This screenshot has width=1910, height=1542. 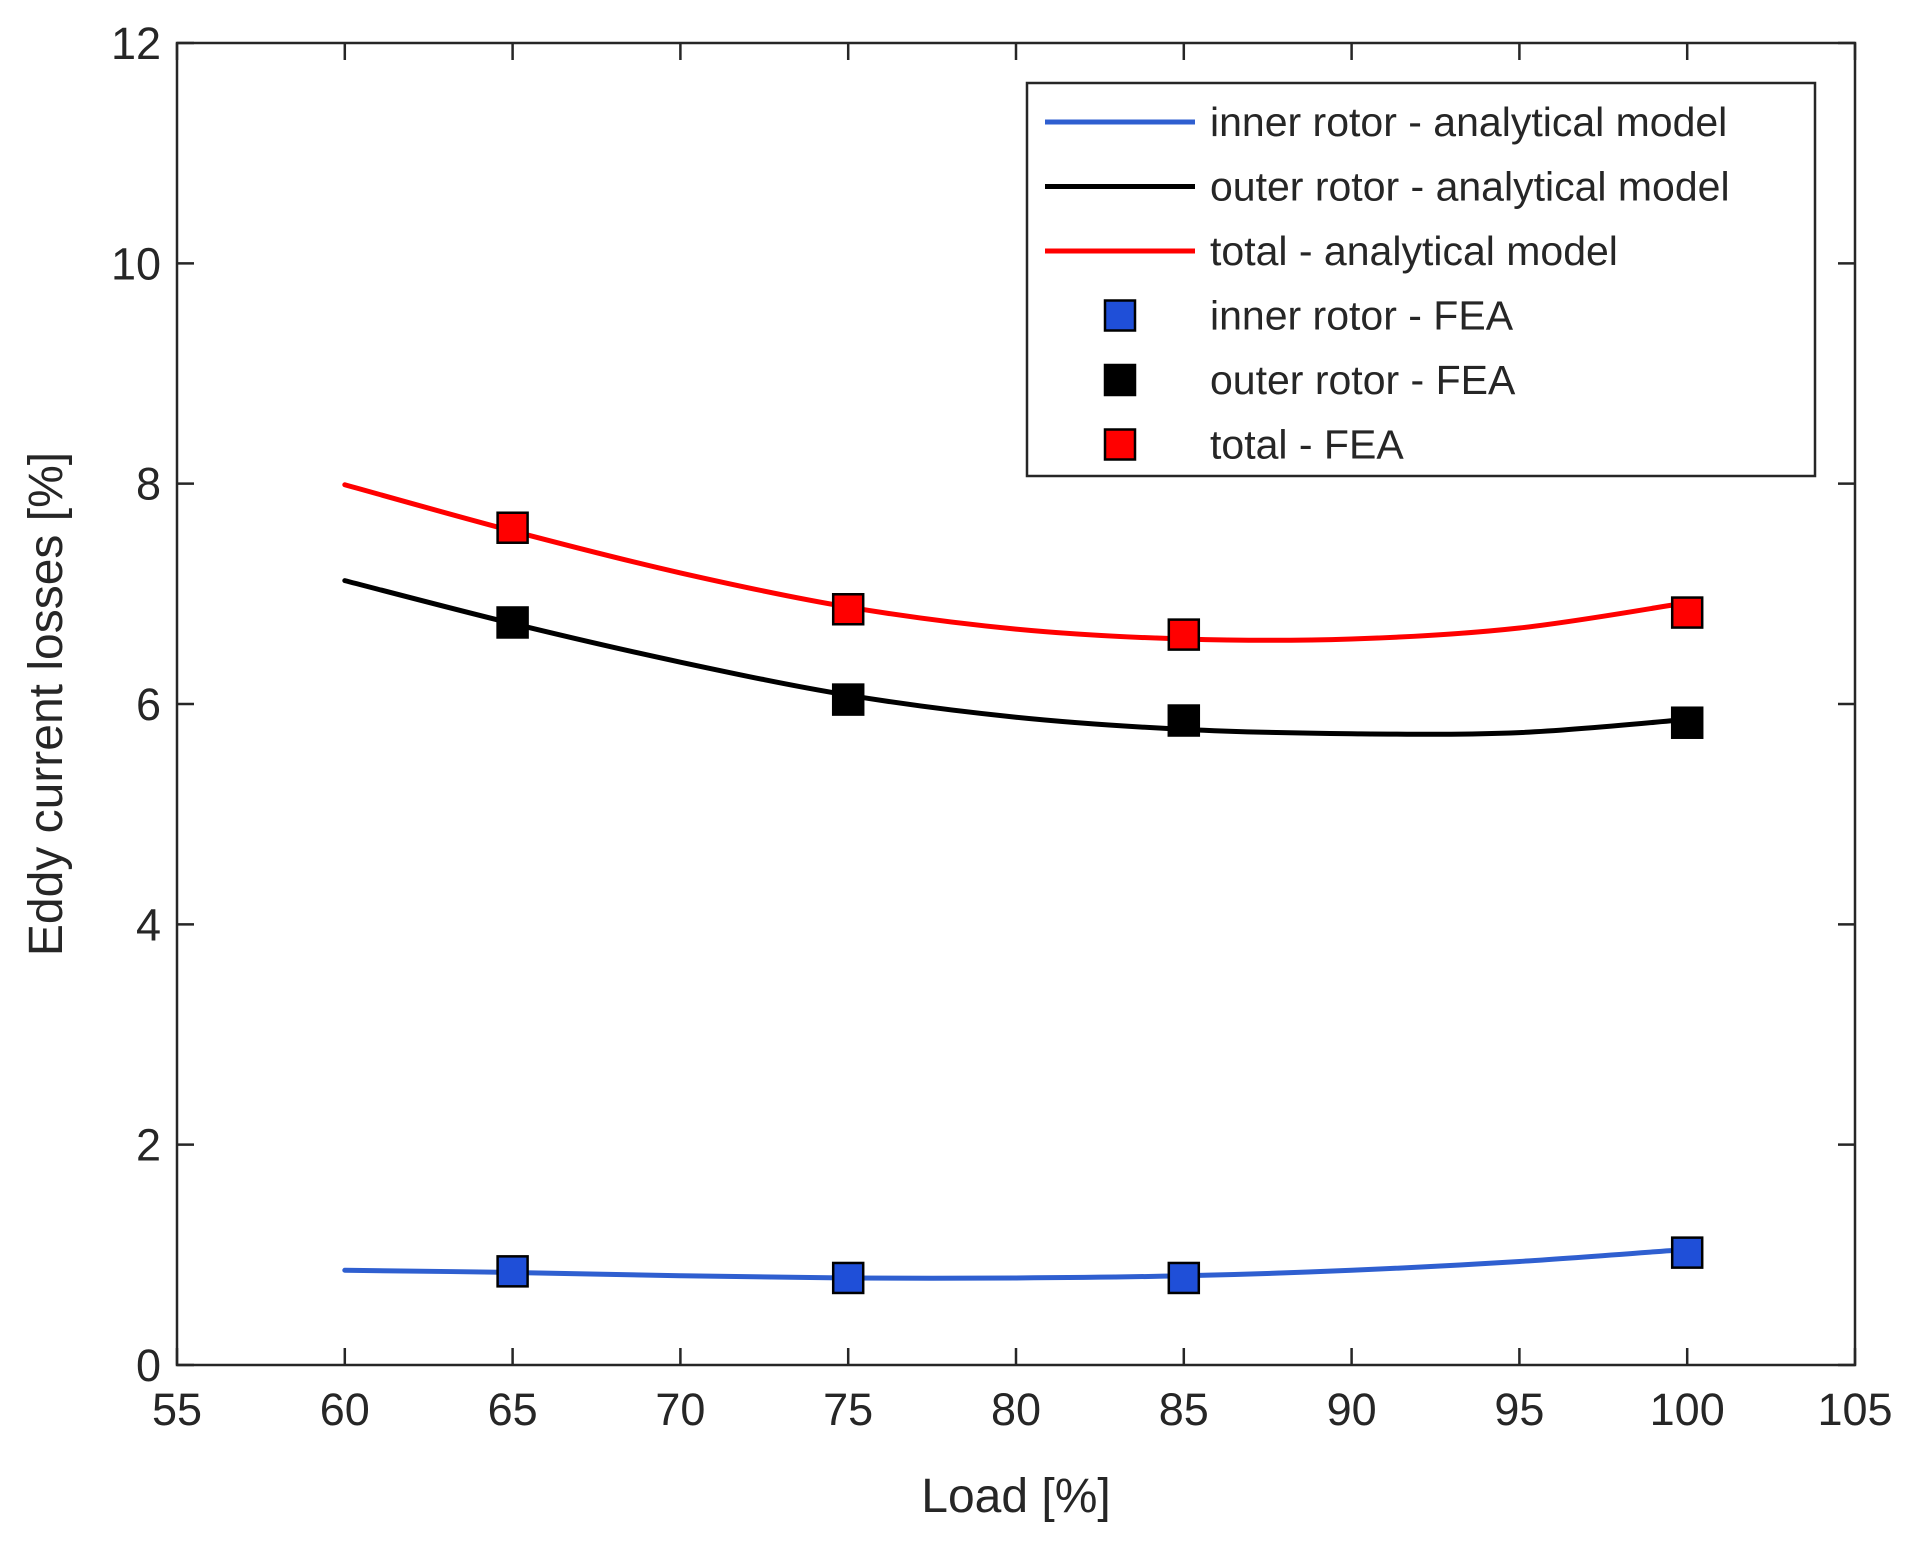 I want to click on x-tick-label: 90, so click(x=1352, y=1409).